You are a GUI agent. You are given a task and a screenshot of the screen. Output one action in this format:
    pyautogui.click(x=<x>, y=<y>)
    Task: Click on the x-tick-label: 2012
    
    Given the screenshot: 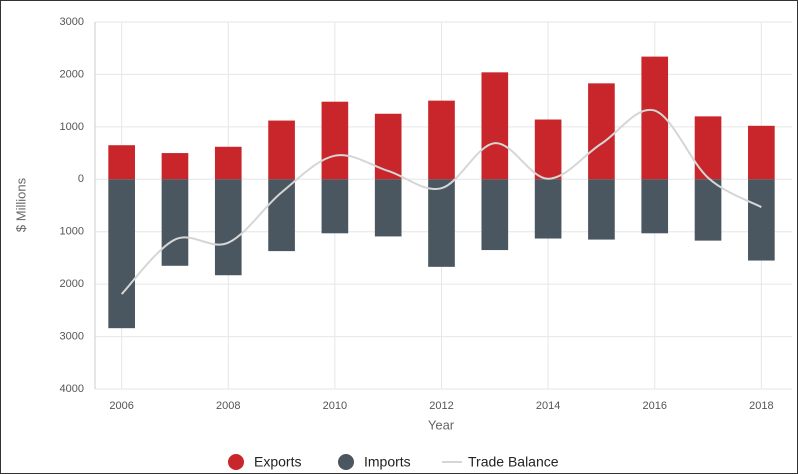 What is the action you would take?
    pyautogui.click(x=441, y=406)
    